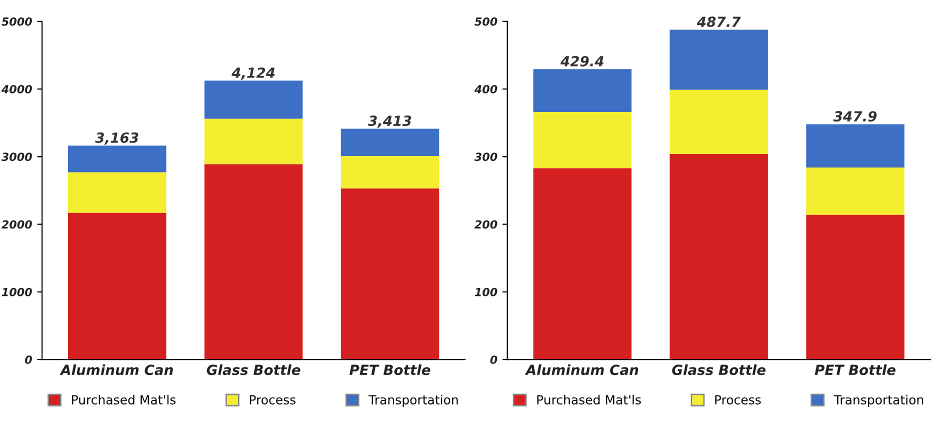  Describe the element at coordinates (390, 122) in the screenshot. I see `total-label: 3,413` at that location.